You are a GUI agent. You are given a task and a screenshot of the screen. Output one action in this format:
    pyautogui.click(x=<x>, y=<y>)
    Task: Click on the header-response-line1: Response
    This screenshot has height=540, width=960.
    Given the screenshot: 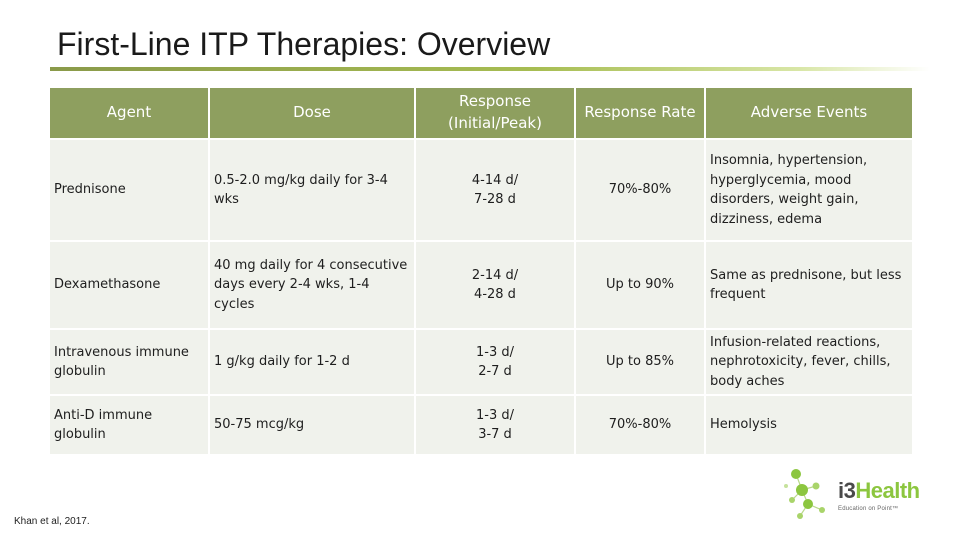 What is the action you would take?
    pyautogui.click(x=495, y=101)
    